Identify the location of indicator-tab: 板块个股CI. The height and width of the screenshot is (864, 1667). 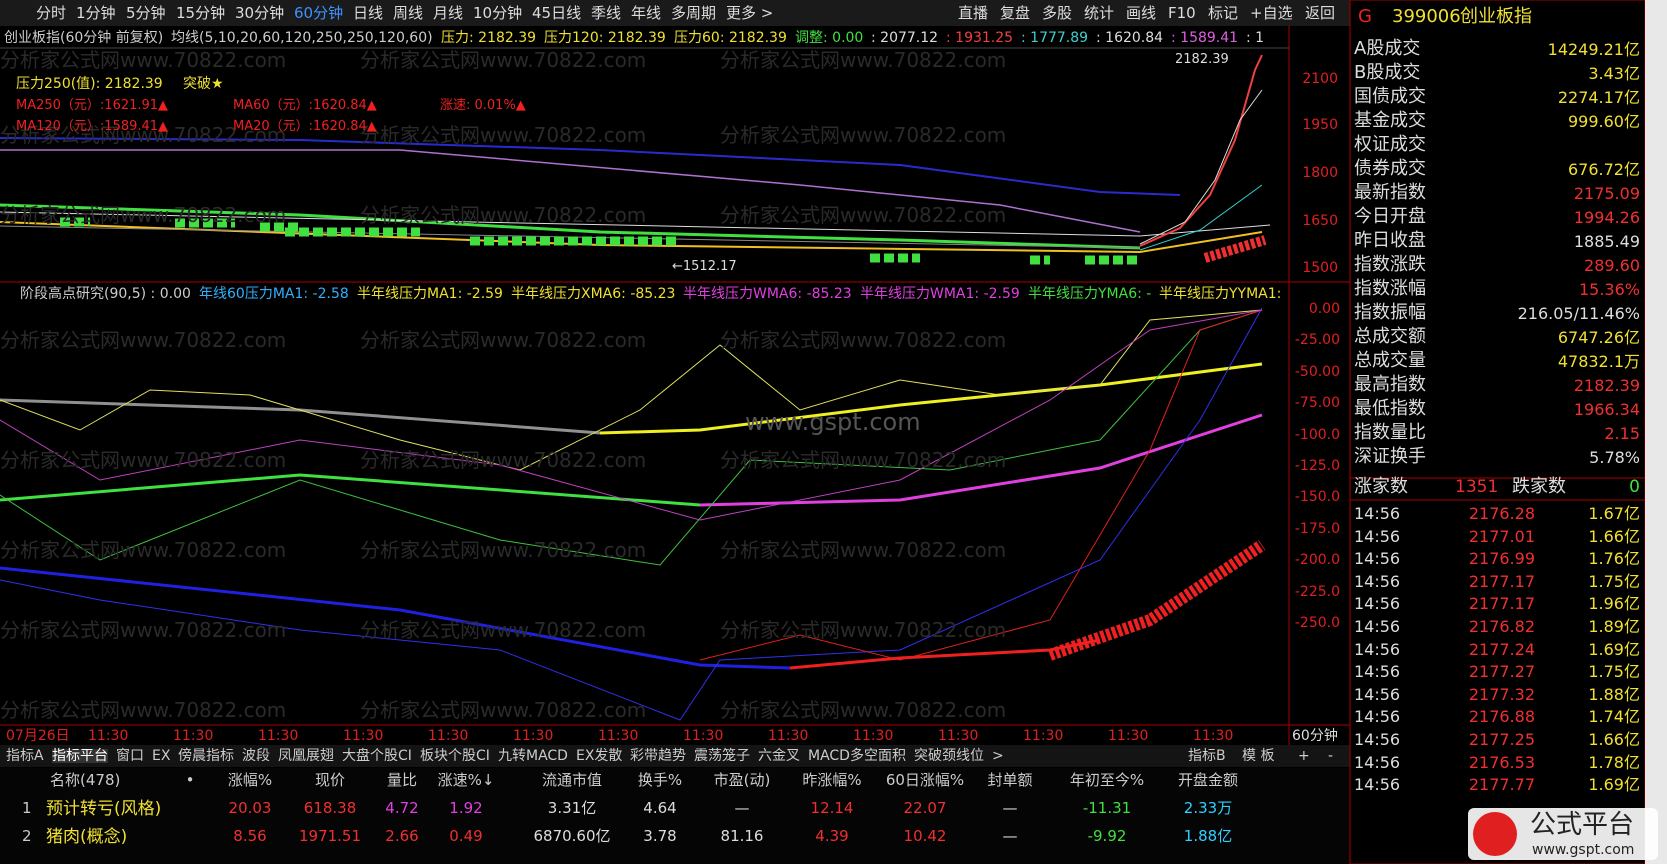
(455, 756).